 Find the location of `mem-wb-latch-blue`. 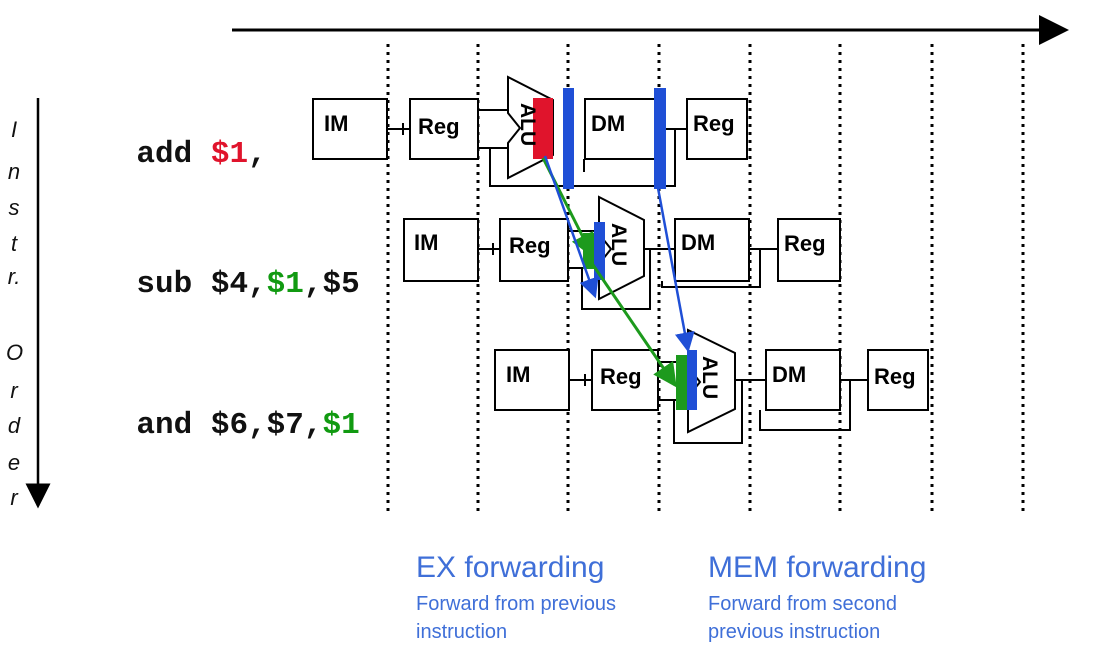

mem-wb-latch-blue is located at coordinates (660, 138).